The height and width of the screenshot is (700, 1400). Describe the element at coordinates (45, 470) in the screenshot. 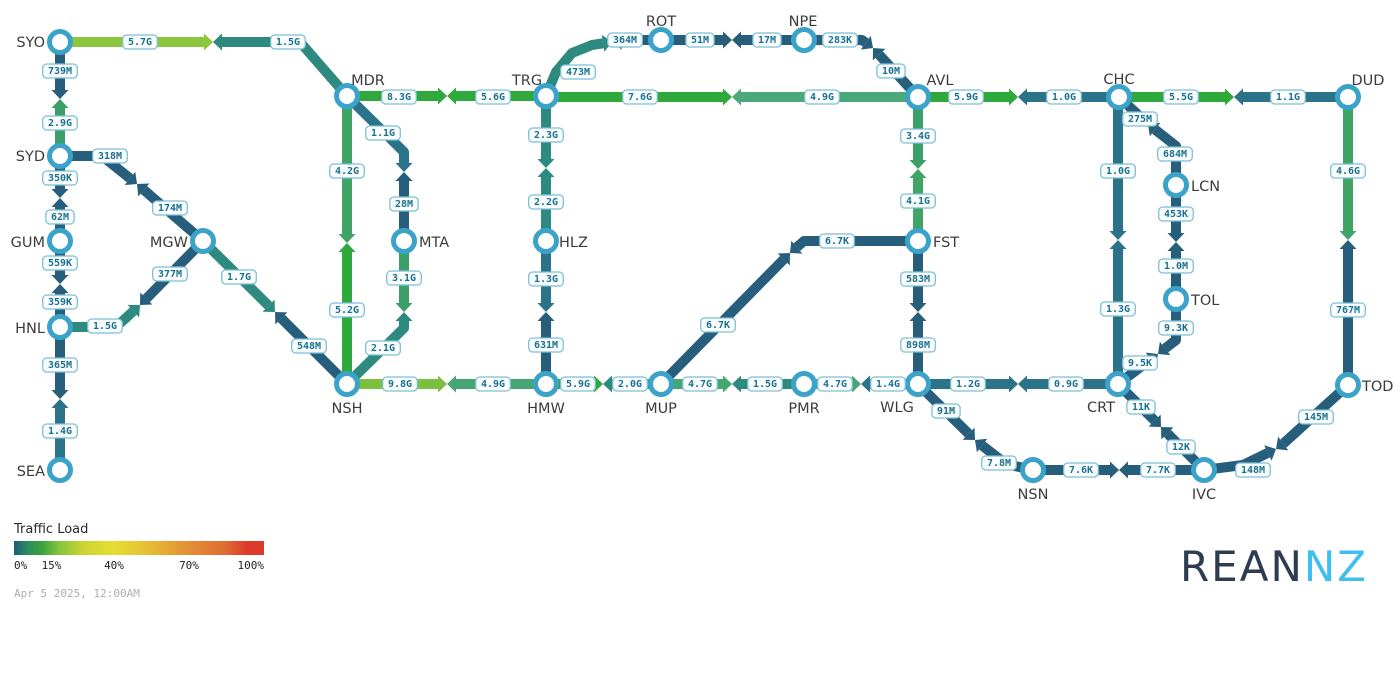

I see `node-SEA: SEA` at that location.